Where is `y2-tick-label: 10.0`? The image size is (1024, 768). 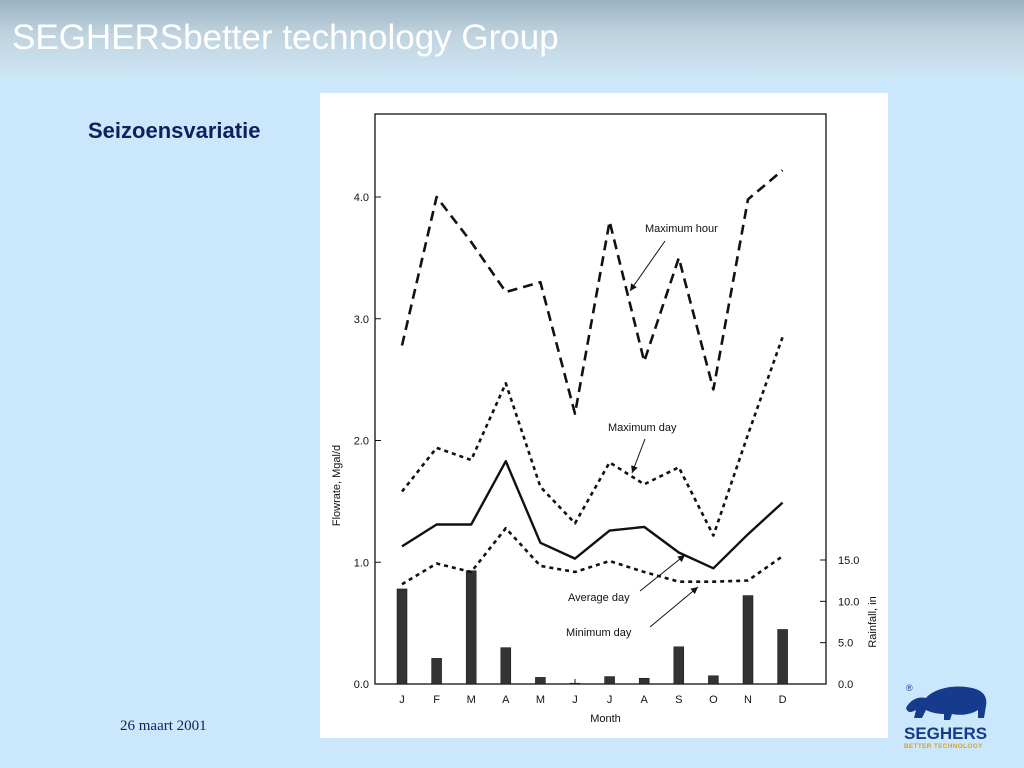 y2-tick-label: 10.0 is located at coordinates (848, 602).